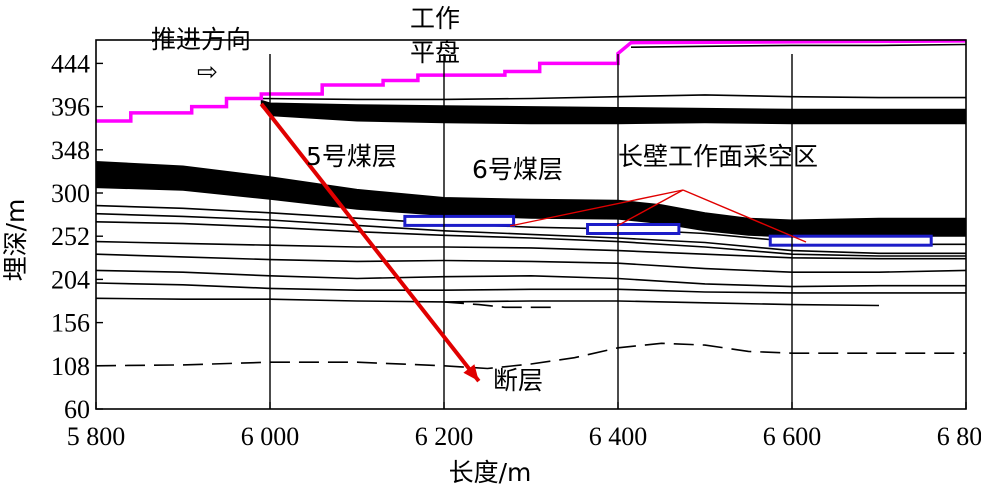 The image size is (981, 490). What do you see at coordinates (959, 436) in the screenshot?
I see `x-tick-label: 6 800` at bounding box center [959, 436].